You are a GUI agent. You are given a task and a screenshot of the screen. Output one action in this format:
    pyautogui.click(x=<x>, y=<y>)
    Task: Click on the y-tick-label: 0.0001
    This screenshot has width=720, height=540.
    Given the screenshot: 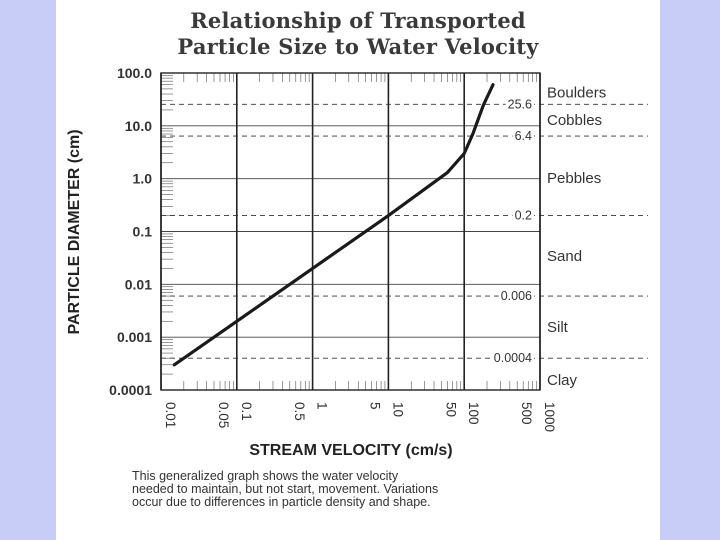 What is the action you would take?
    pyautogui.click(x=130, y=390)
    